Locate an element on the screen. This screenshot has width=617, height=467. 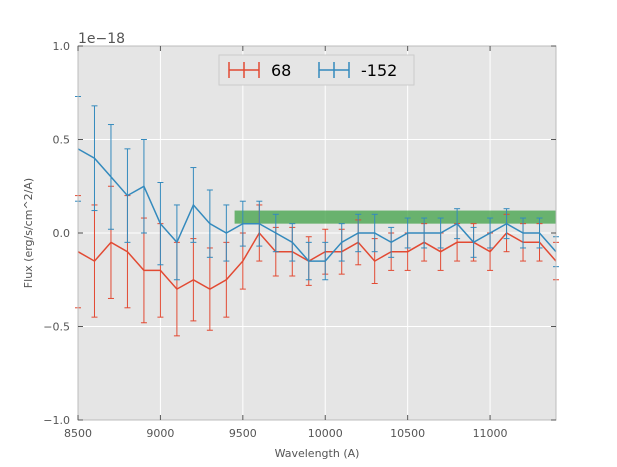
y-tick-label: 0.5 is located at coordinates (62, 140).